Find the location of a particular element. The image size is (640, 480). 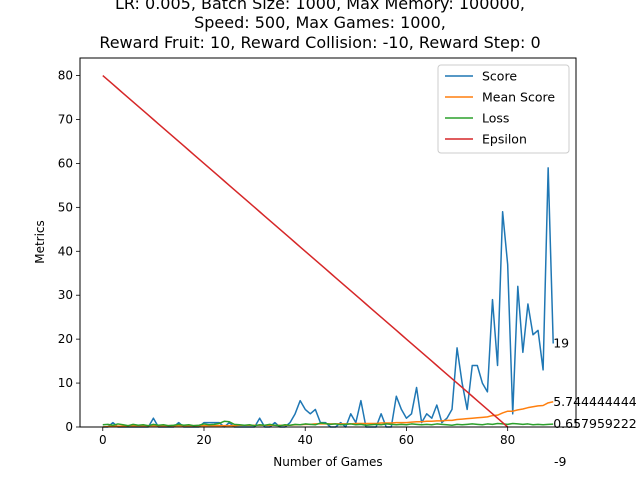

x-tick-label: 60 is located at coordinates (406, 440).